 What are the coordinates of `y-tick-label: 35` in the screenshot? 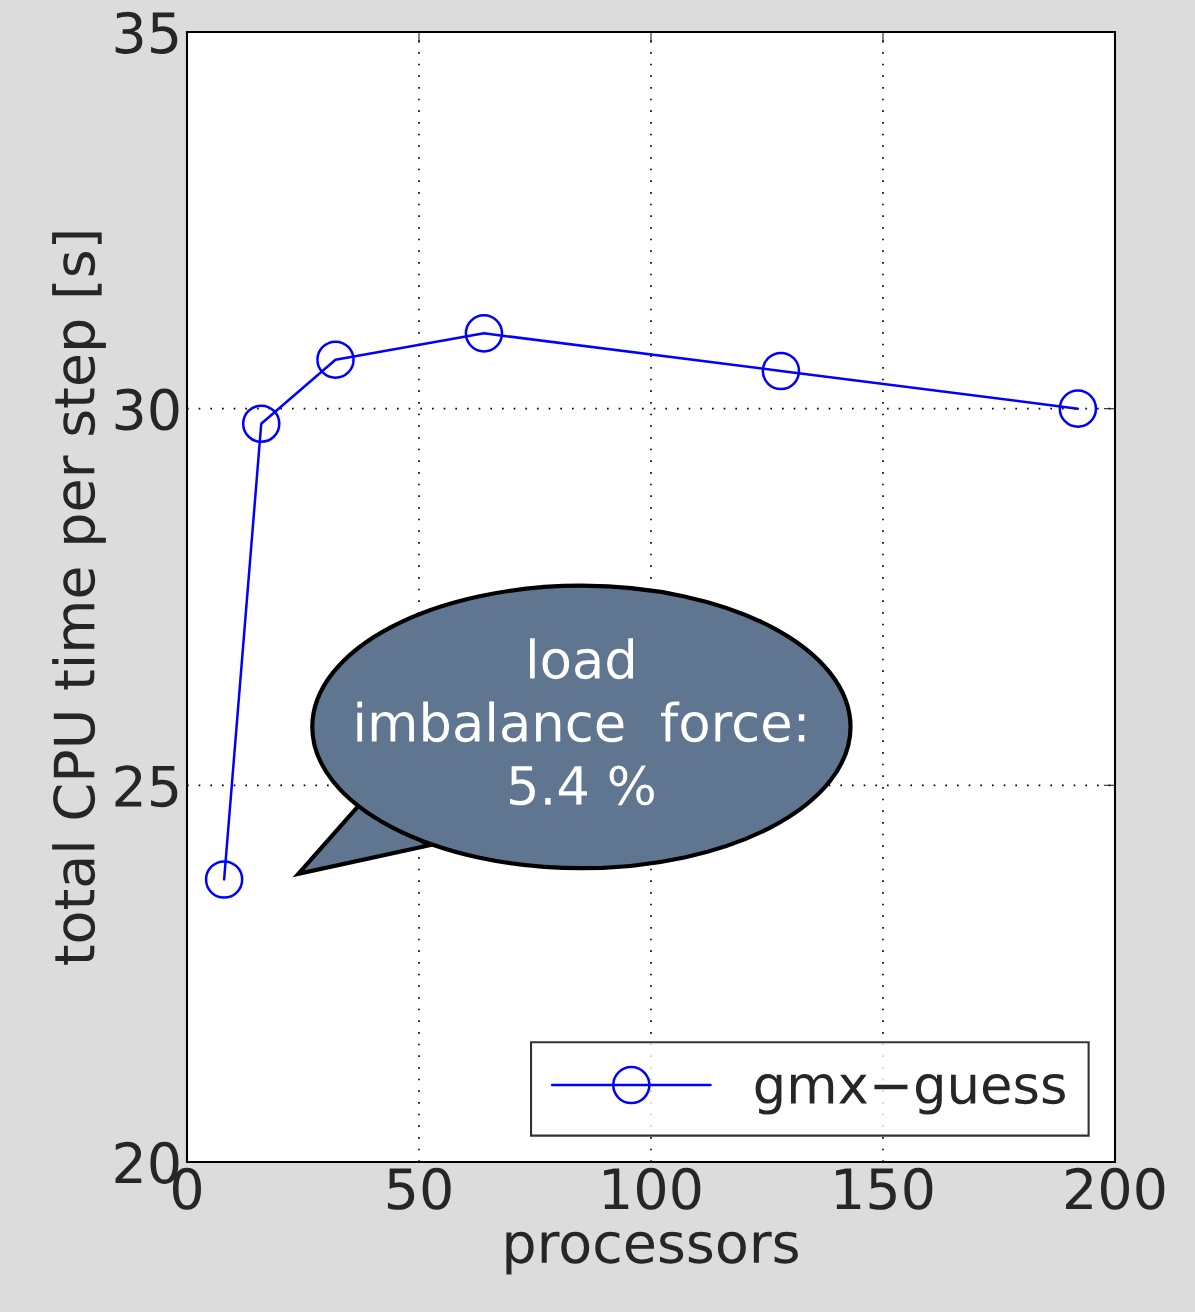 It's located at (146, 32).